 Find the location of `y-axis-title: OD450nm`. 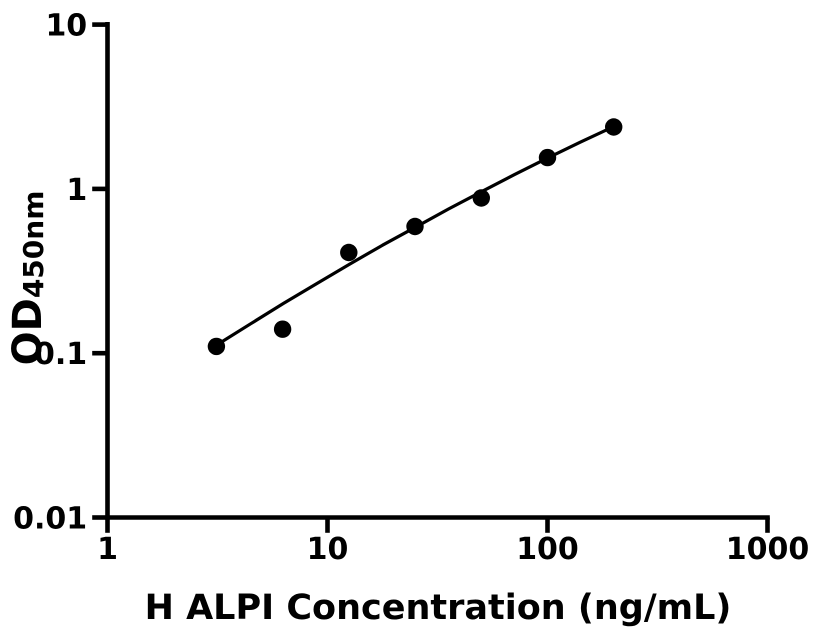

y-axis-title: OD450nm is located at coordinates (28, 278).